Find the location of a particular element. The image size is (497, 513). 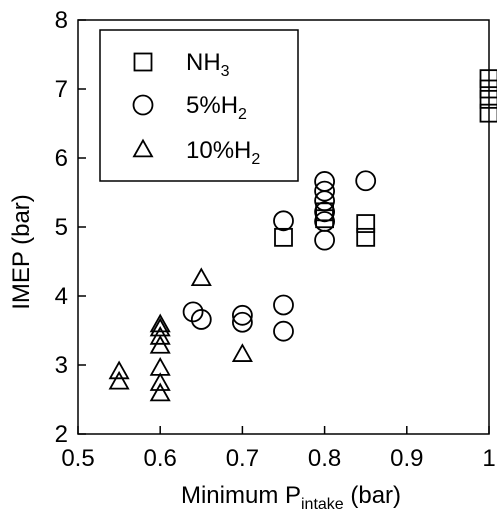

x-tick-label: 0.8 is located at coordinates (324, 458).